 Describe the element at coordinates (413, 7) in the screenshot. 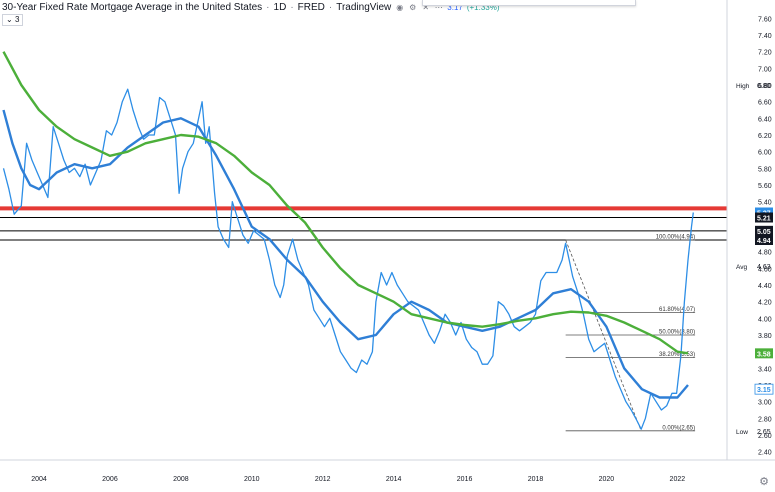

I see `settings-icon: ⚙` at that location.